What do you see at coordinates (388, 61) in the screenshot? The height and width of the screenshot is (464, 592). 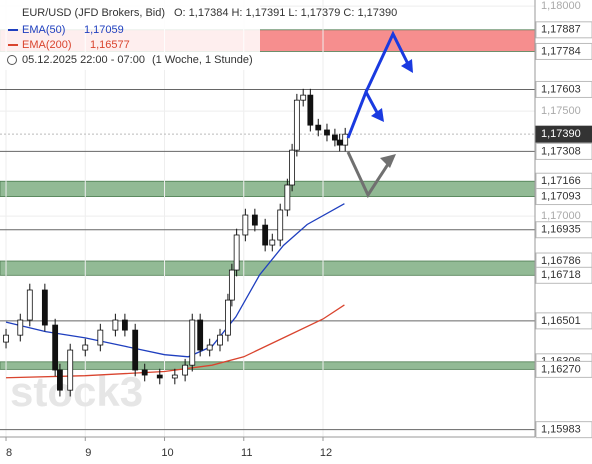 I see `blue-arrow` at bounding box center [388, 61].